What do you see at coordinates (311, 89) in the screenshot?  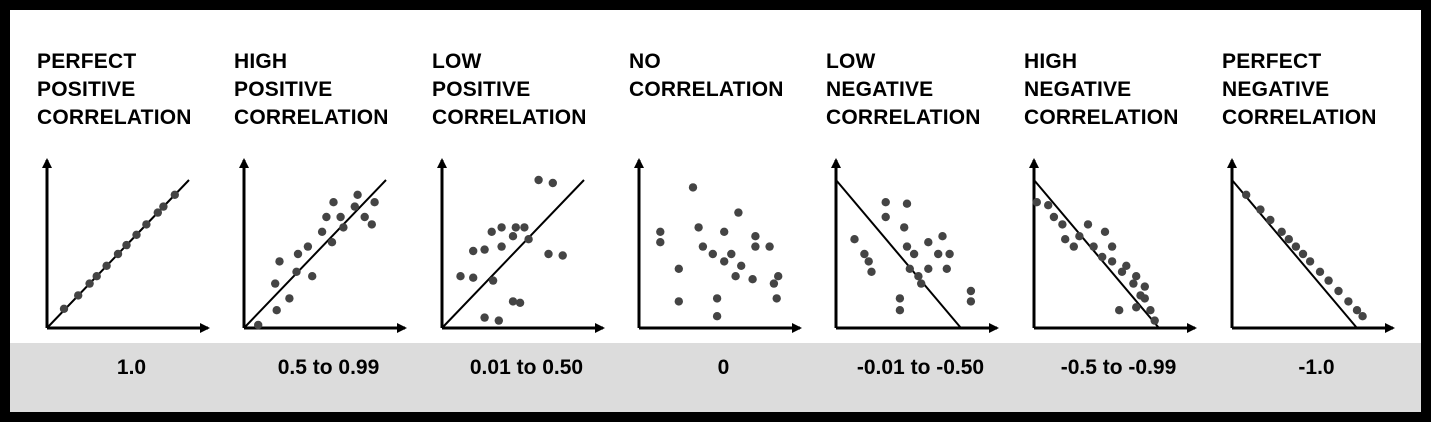 I see `panel-title: HIGH POSITIVE CORRELATION` at bounding box center [311, 89].